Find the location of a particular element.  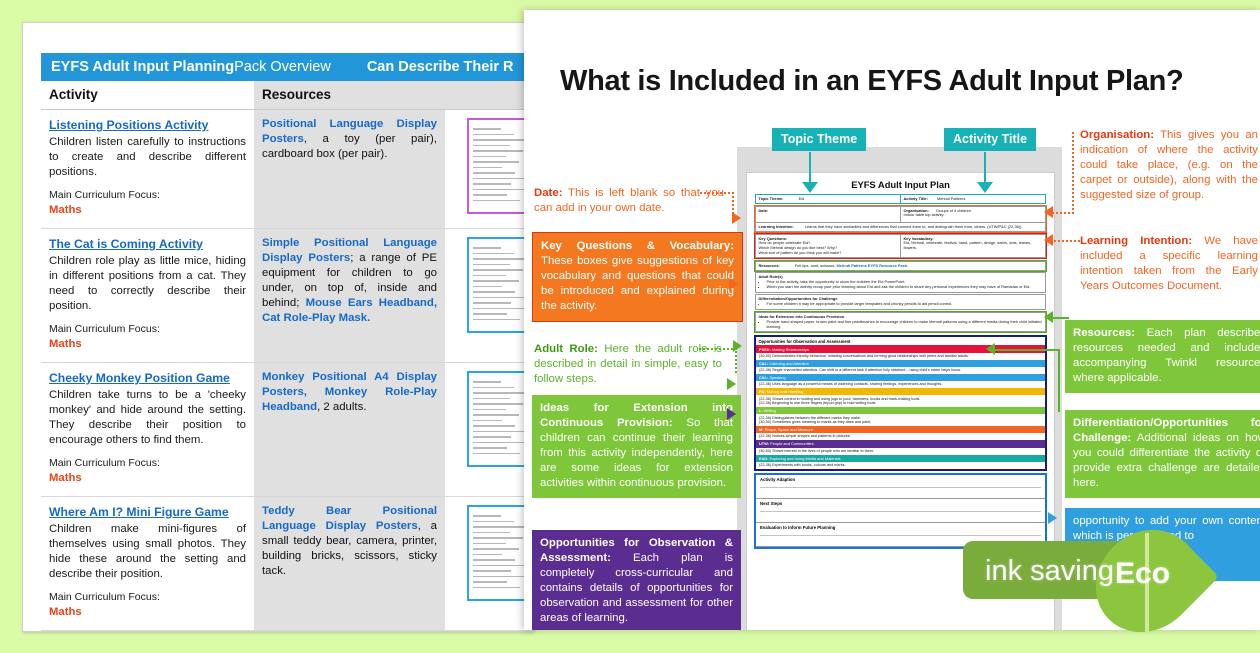

organisation-label: Organisation: is located at coordinates (916, 210).